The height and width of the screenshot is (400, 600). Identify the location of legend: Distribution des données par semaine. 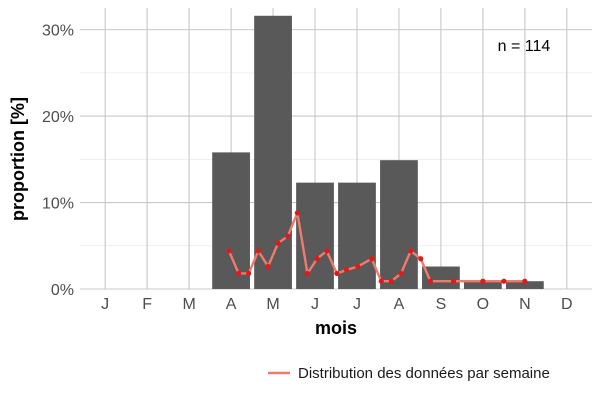
(409, 373).